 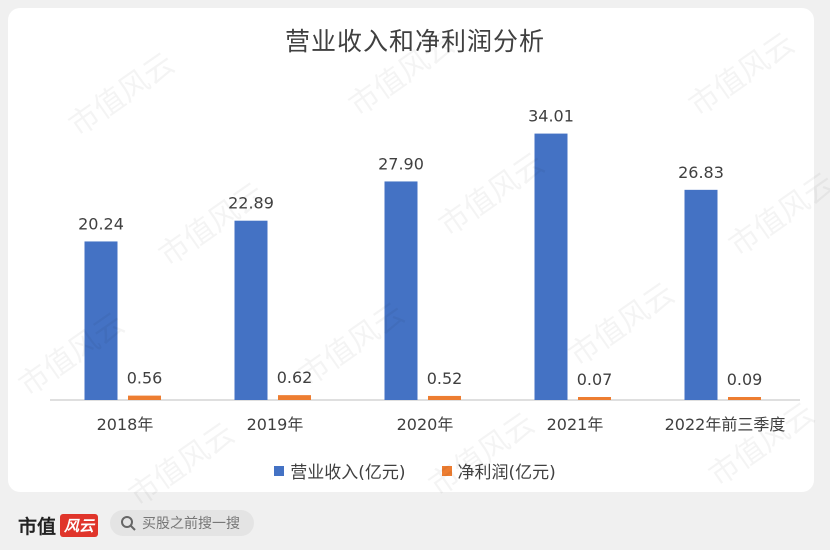 I want to click on x-tick-label-0: 2018年, so click(x=125, y=424).